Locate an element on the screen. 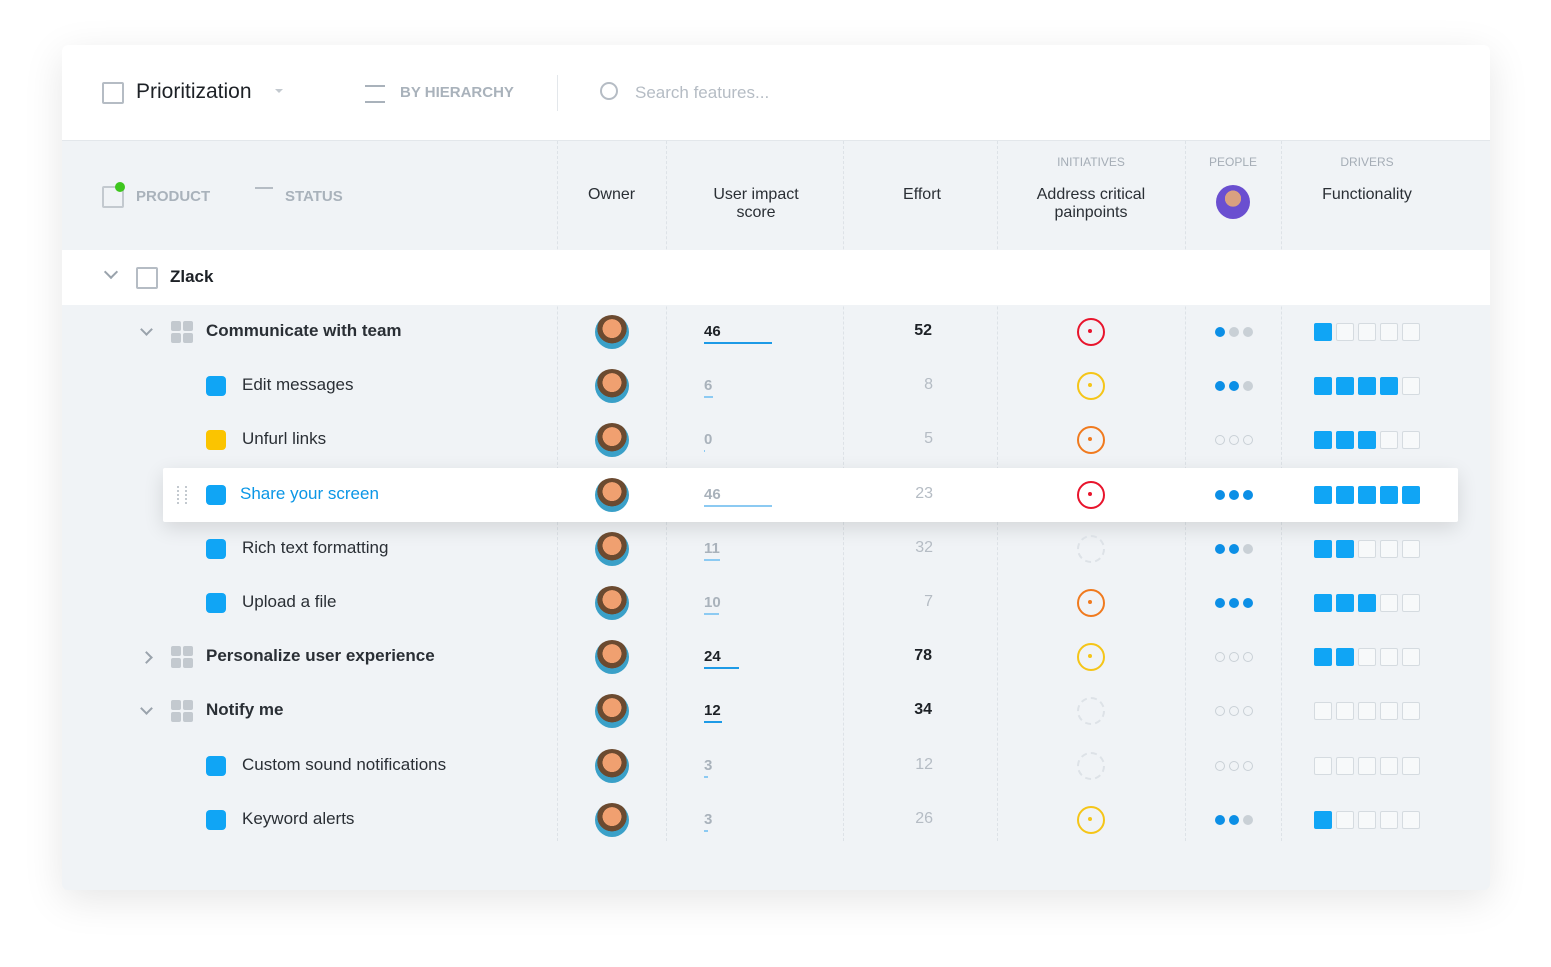 This screenshot has width=1551, height=967. column-group: INITIATIVES is located at coordinates (1091, 162).